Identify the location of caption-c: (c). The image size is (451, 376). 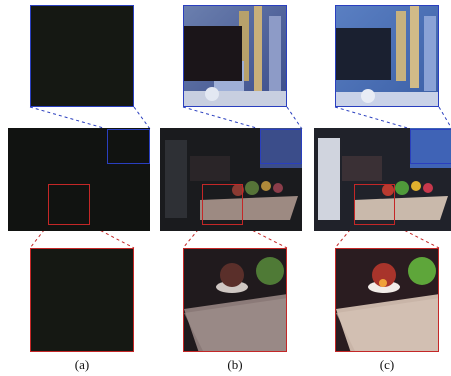
(387, 364).